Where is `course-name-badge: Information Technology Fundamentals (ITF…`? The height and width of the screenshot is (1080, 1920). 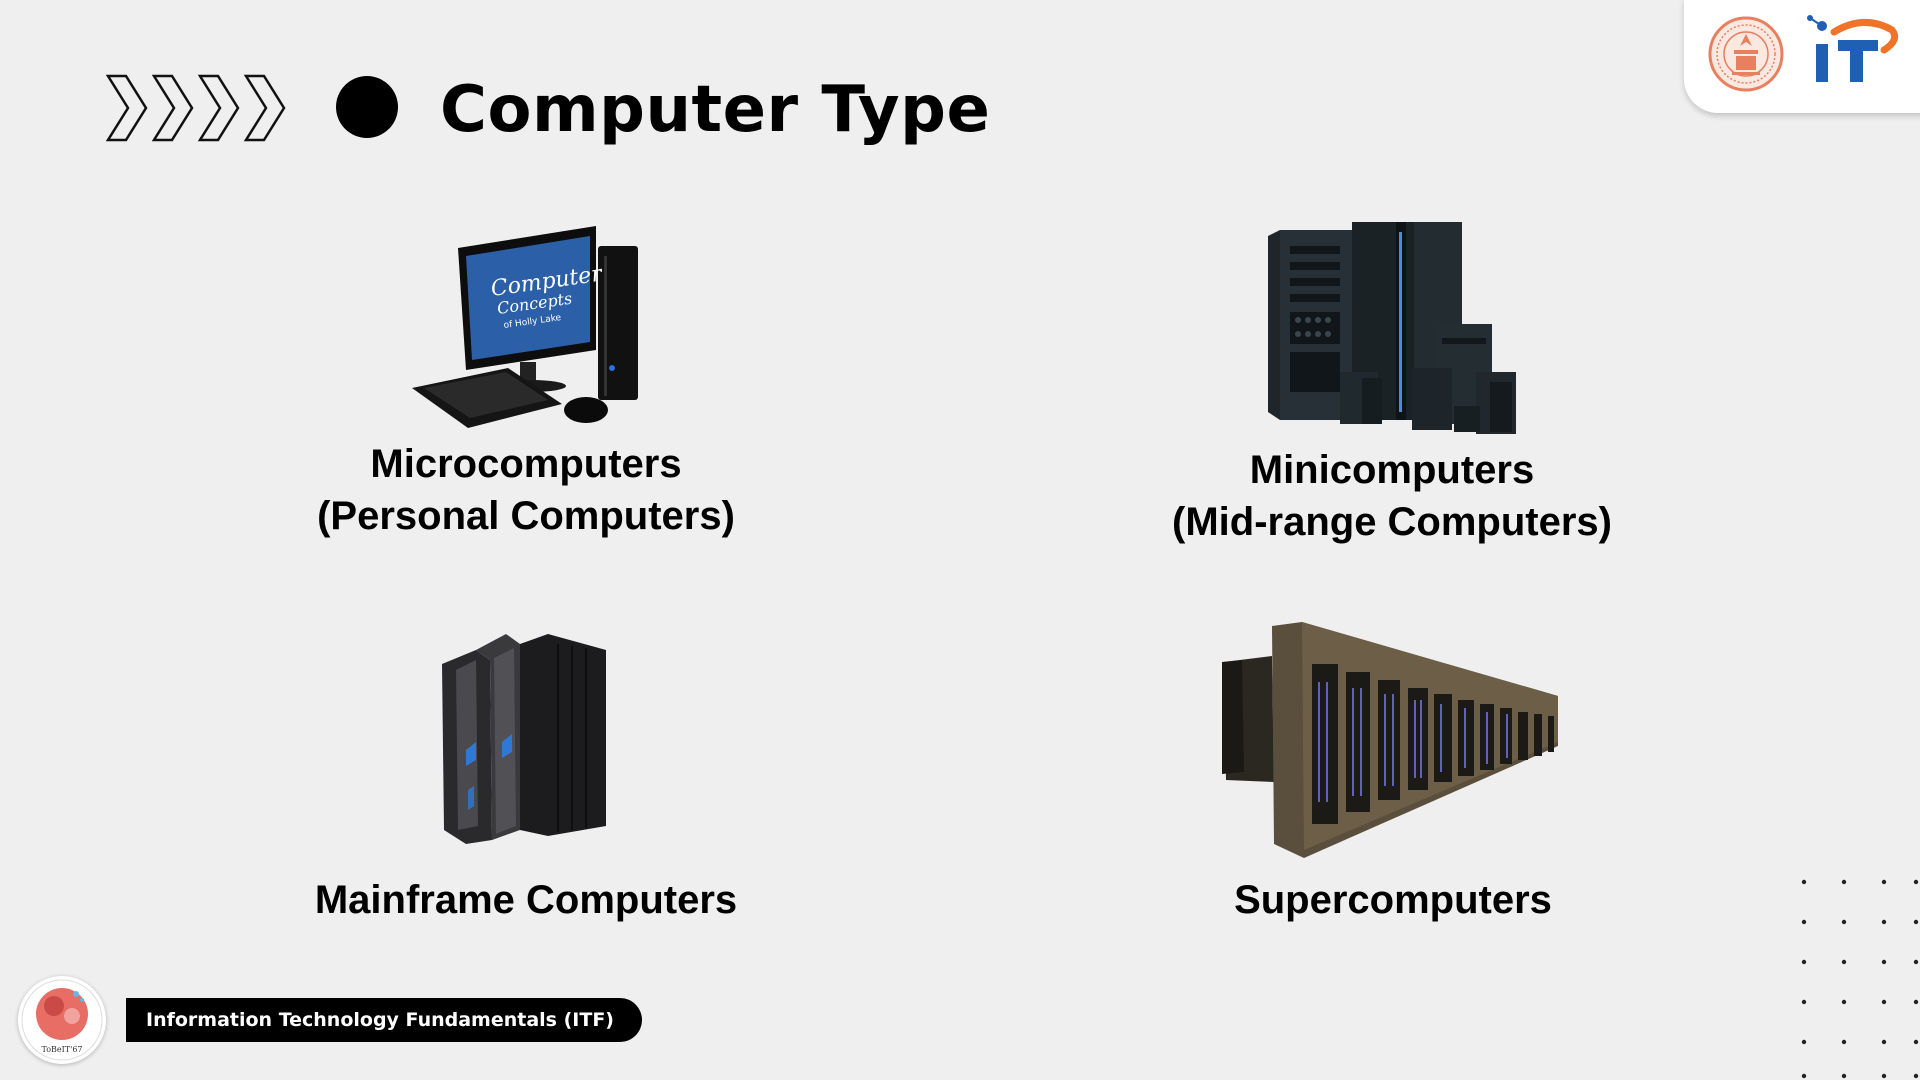 course-name-badge: Information Technology Fundamentals (ITF… is located at coordinates (384, 1020).